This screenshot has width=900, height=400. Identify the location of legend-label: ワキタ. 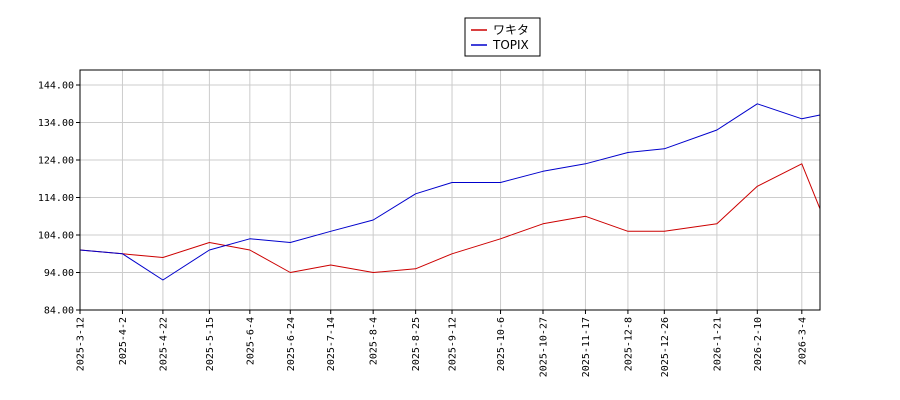
(511, 30).